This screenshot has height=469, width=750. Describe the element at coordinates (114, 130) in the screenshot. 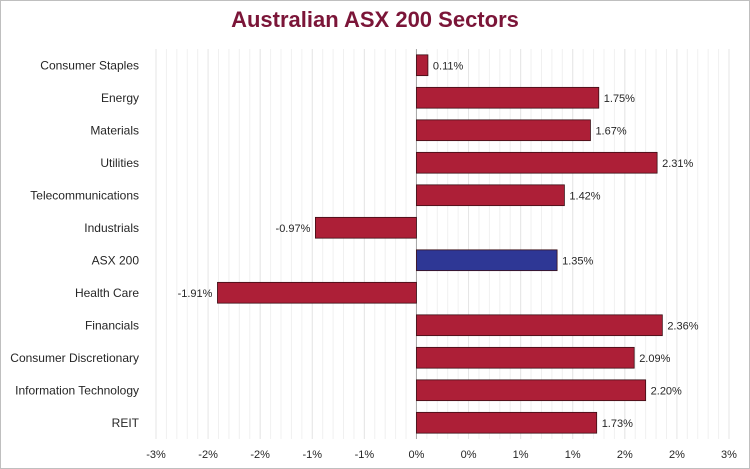

I see `category-label: Materials` at that location.